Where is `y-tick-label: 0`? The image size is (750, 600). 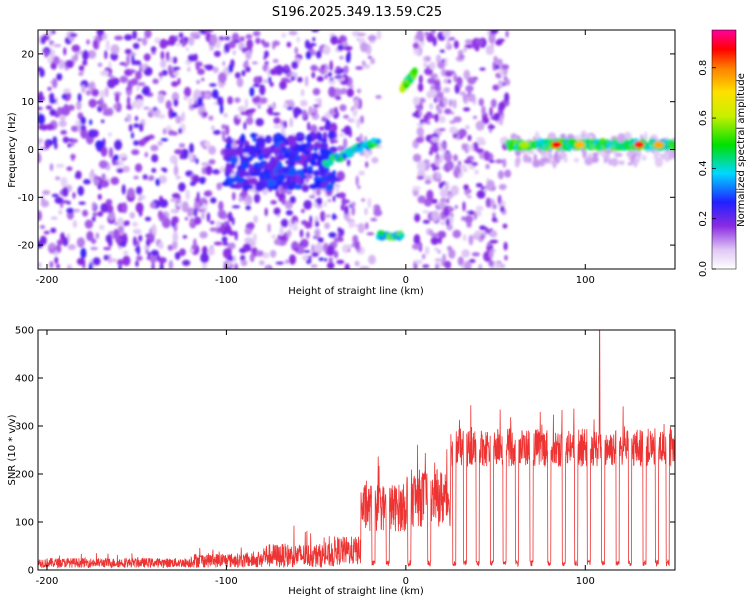
y-tick-label: 0 is located at coordinates (31, 150).